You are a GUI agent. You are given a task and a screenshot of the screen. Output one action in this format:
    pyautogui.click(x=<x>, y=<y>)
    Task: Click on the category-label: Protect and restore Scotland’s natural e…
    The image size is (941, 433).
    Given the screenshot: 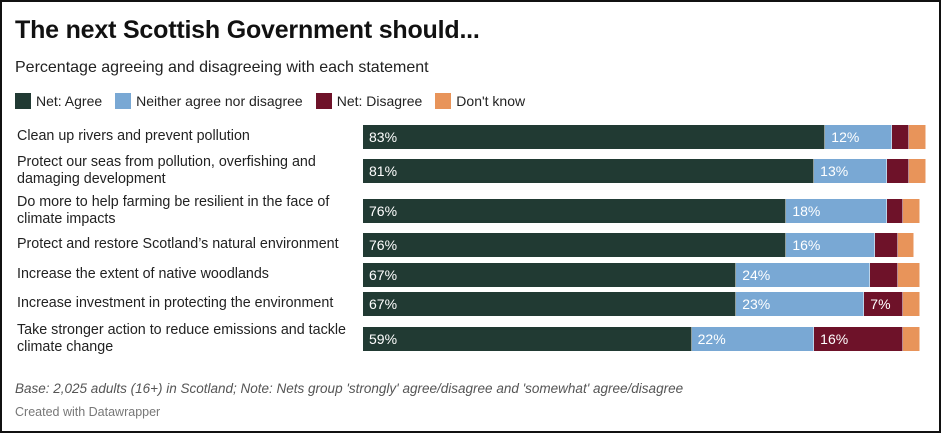 What is the action you would take?
    pyautogui.click(x=178, y=244)
    